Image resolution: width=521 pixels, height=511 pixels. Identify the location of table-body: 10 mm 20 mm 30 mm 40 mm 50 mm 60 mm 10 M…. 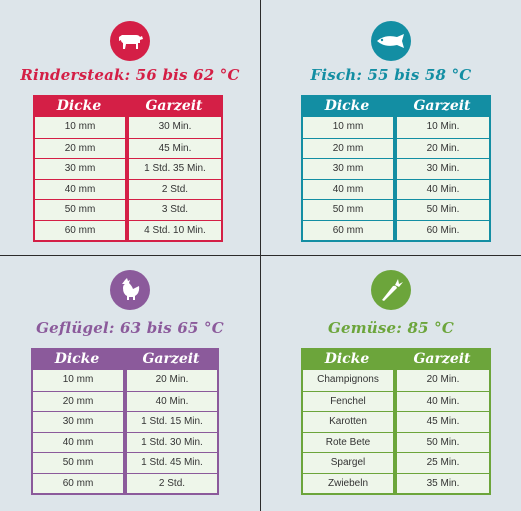
(396, 179).